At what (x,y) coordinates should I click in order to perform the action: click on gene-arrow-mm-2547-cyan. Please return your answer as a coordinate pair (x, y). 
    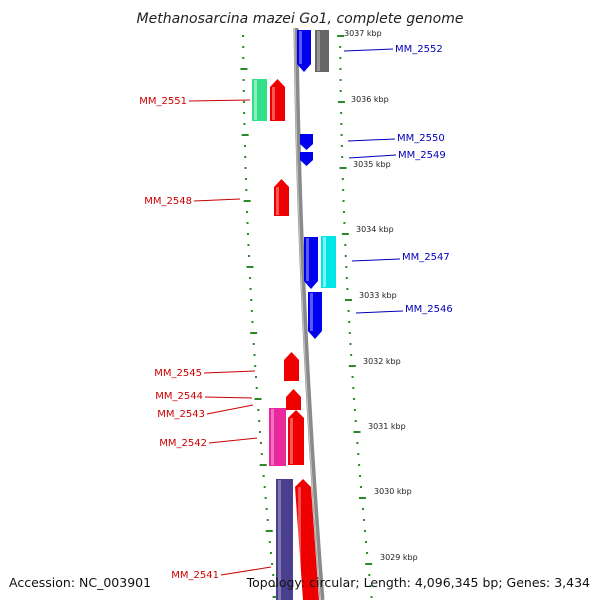
    Looking at the image, I should click on (328, 262).